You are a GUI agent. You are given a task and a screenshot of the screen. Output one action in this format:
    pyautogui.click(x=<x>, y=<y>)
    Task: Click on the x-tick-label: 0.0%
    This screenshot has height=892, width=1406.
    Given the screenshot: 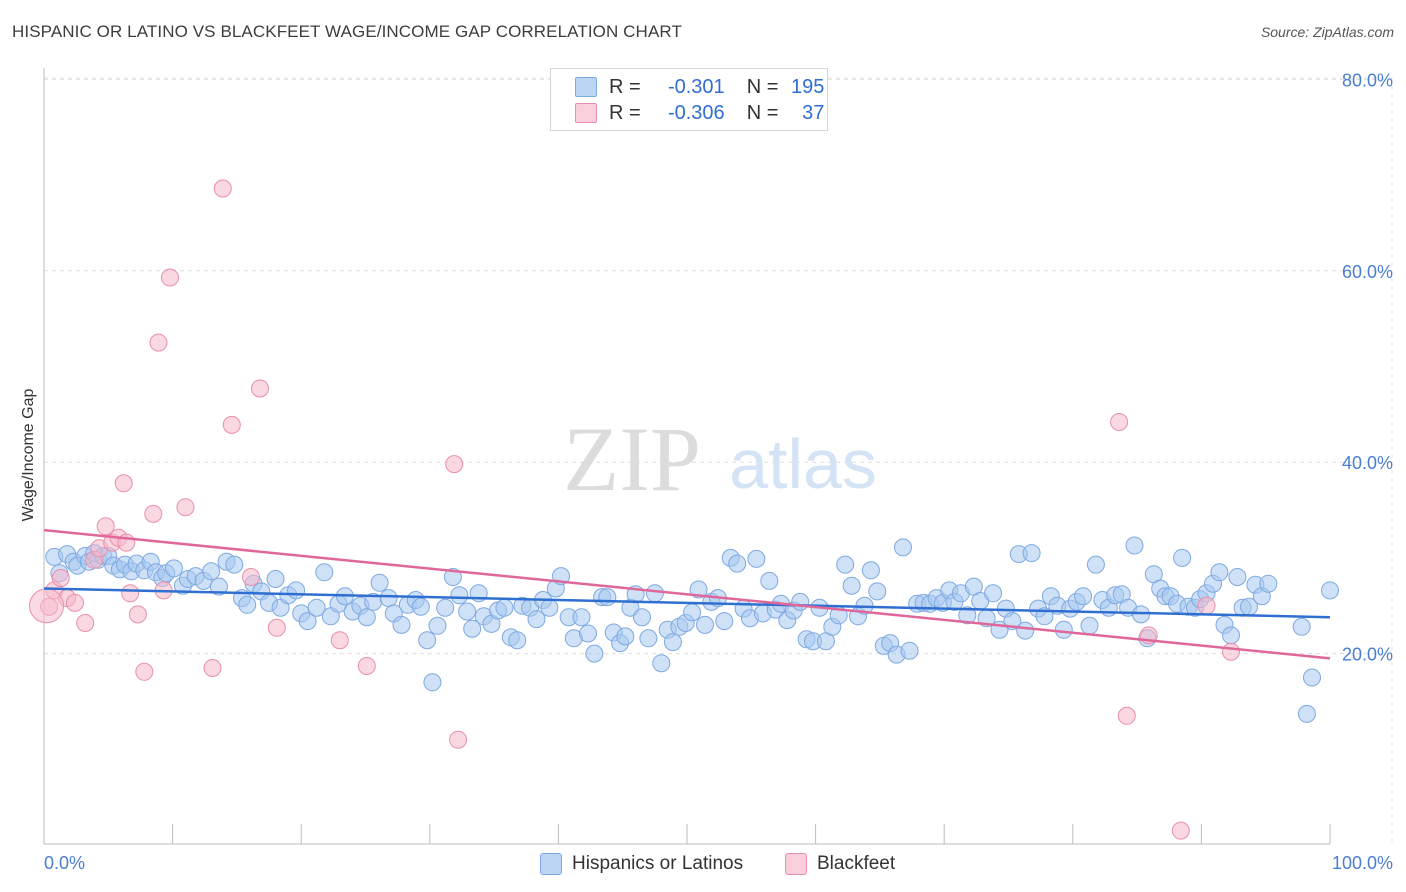 What is the action you would take?
    pyautogui.click(x=64, y=863)
    